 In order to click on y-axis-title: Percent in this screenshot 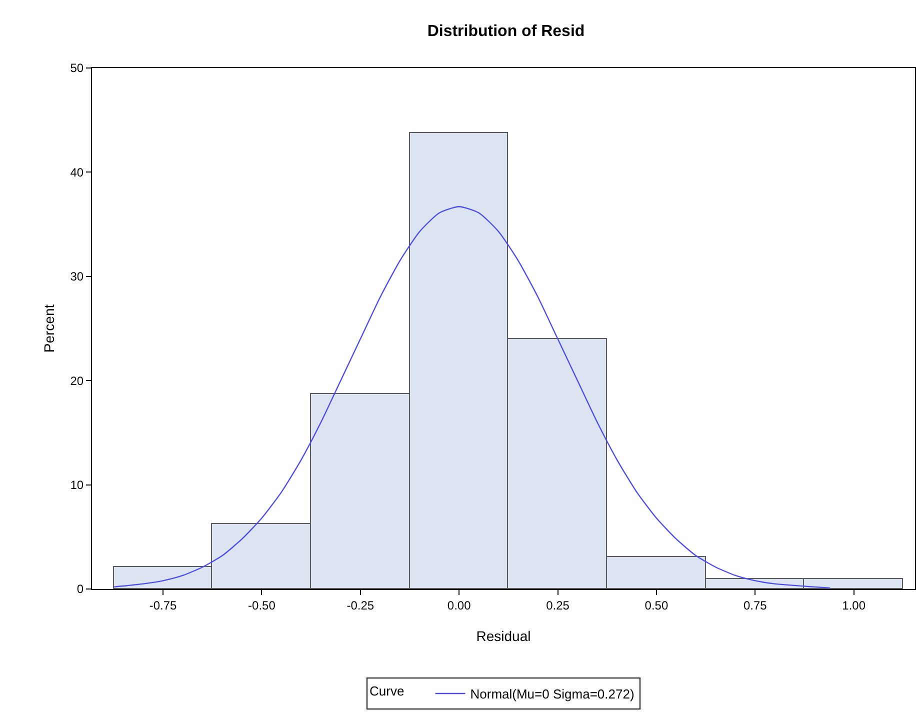, I will do `click(49, 328)`.